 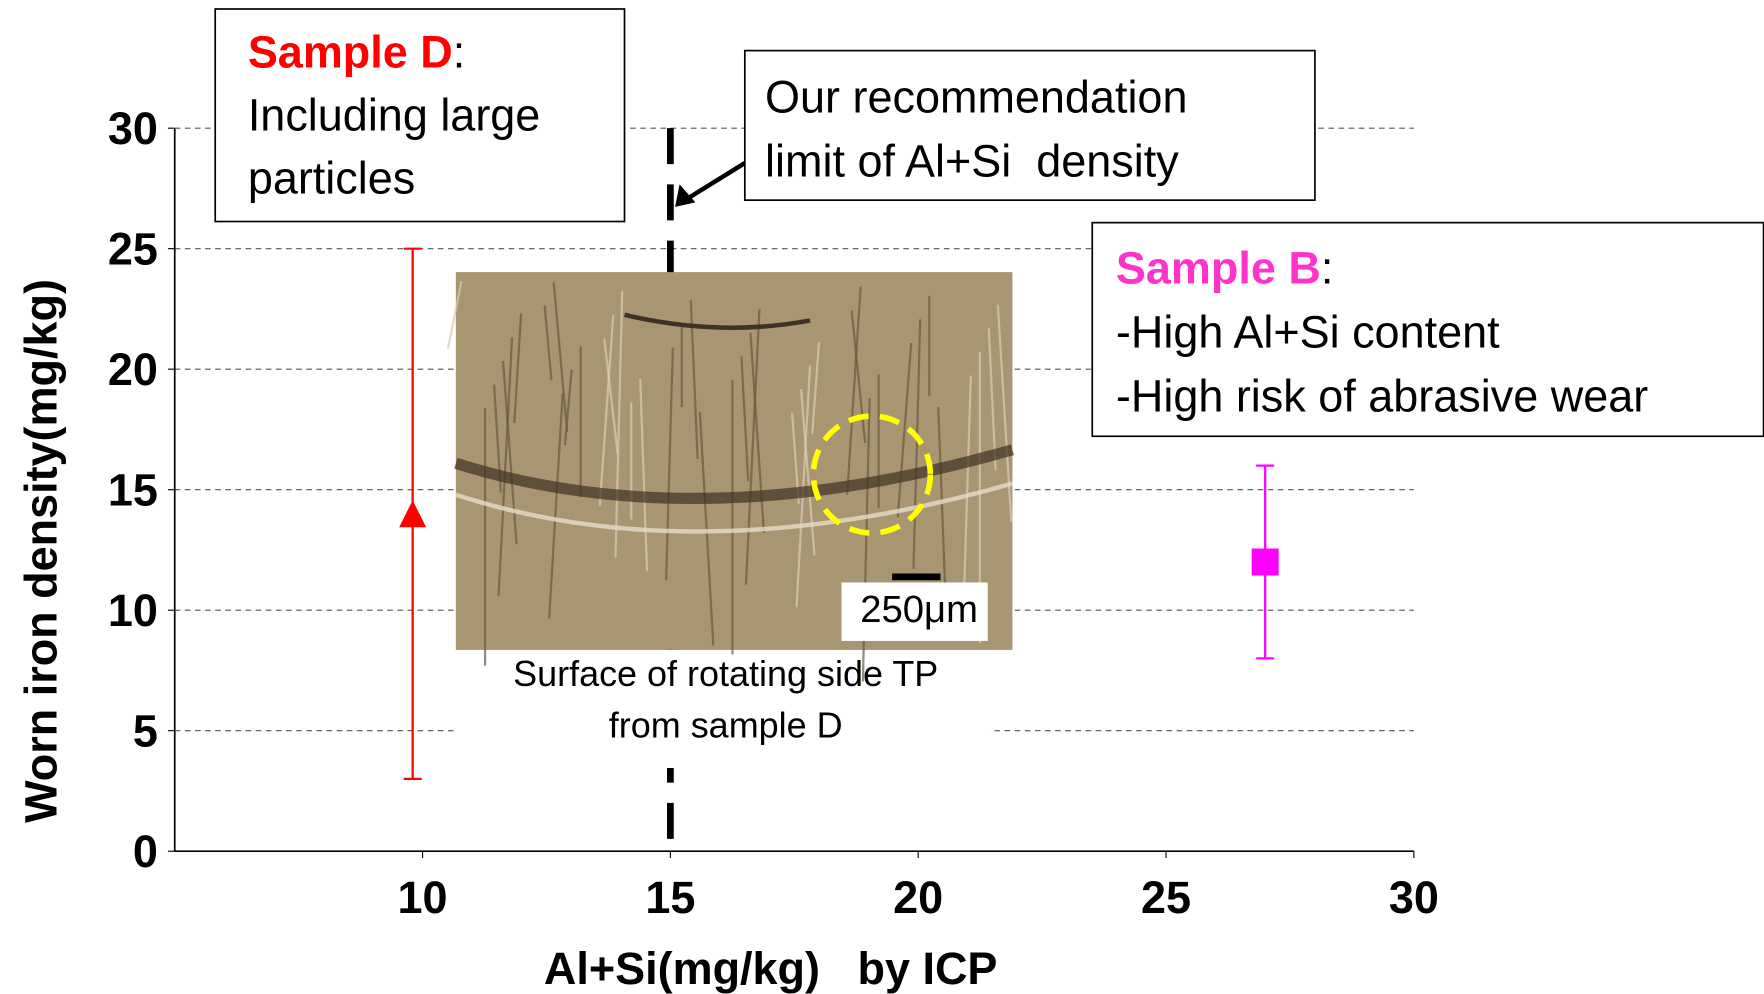 I want to click on x-tick-label: 25, so click(x=1166, y=897).